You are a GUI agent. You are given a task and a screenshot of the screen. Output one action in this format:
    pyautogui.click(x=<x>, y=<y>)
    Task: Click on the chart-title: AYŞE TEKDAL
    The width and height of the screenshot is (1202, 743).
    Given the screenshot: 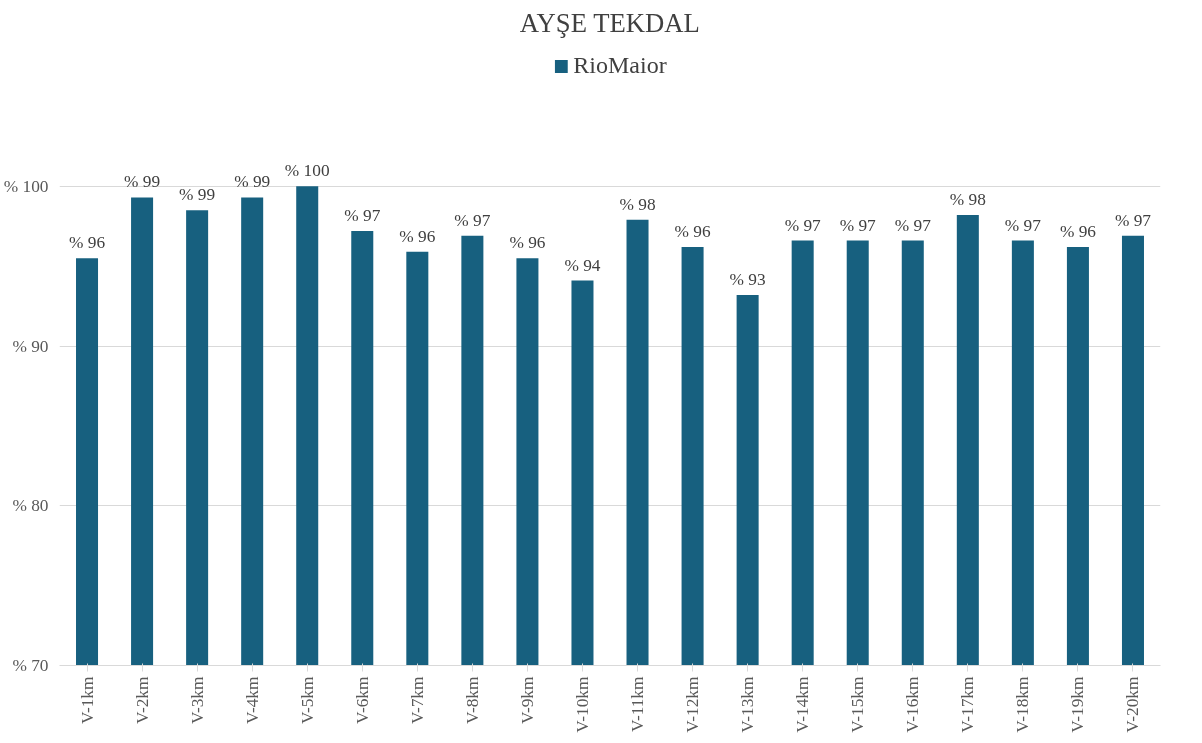 What is the action you would take?
    pyautogui.click(x=609, y=22)
    